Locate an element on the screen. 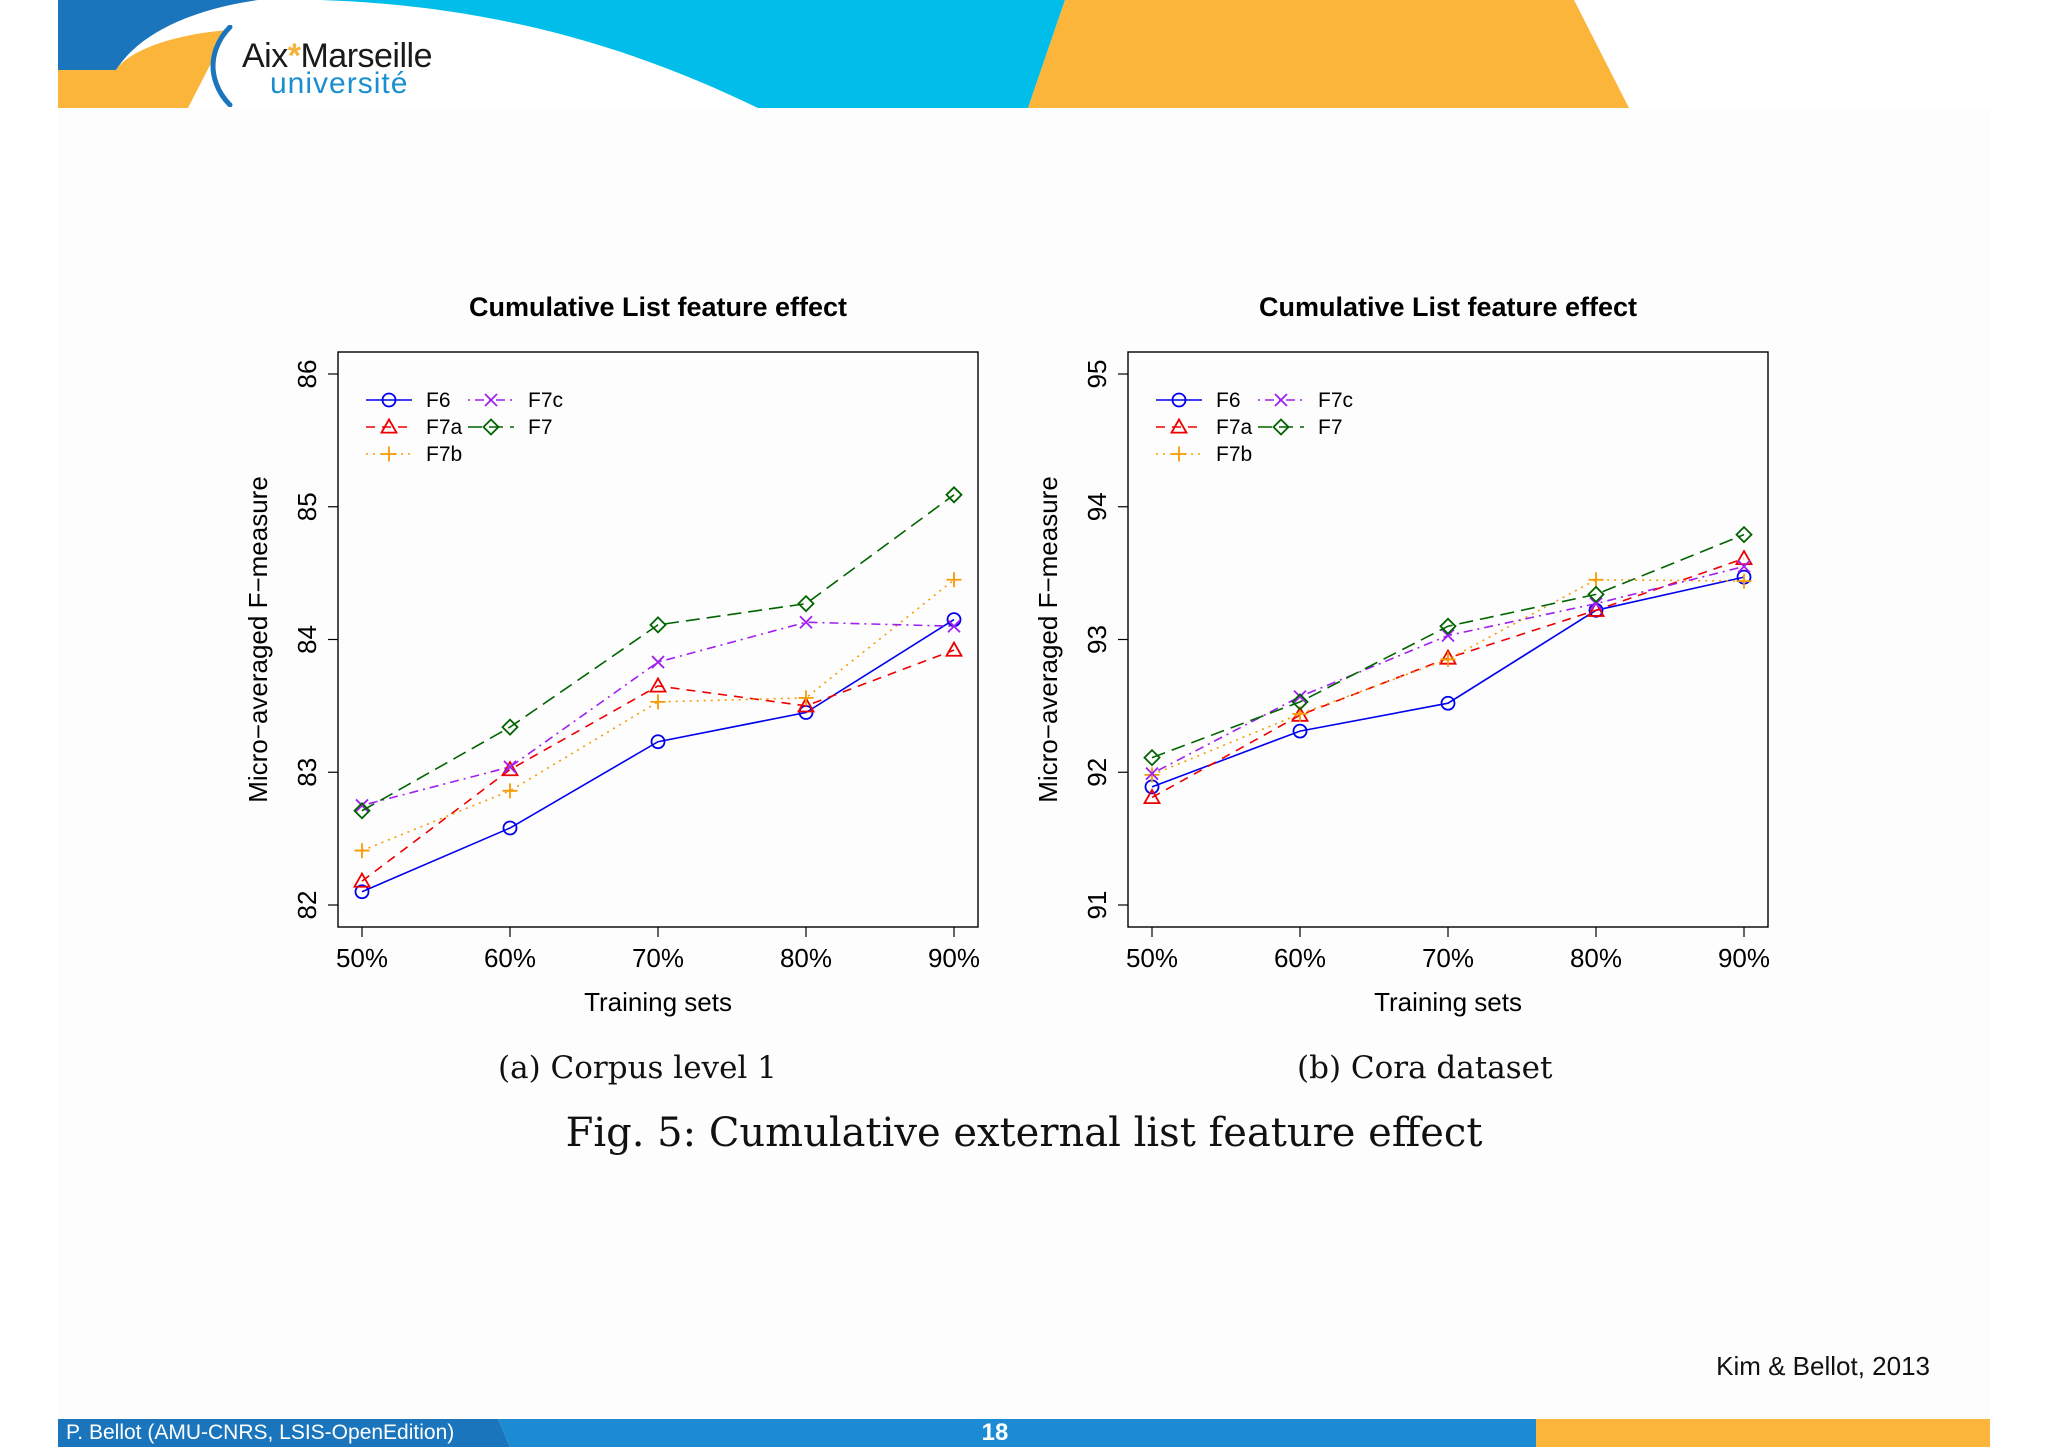  legend-label-f7a: F7a is located at coordinates (444, 427).